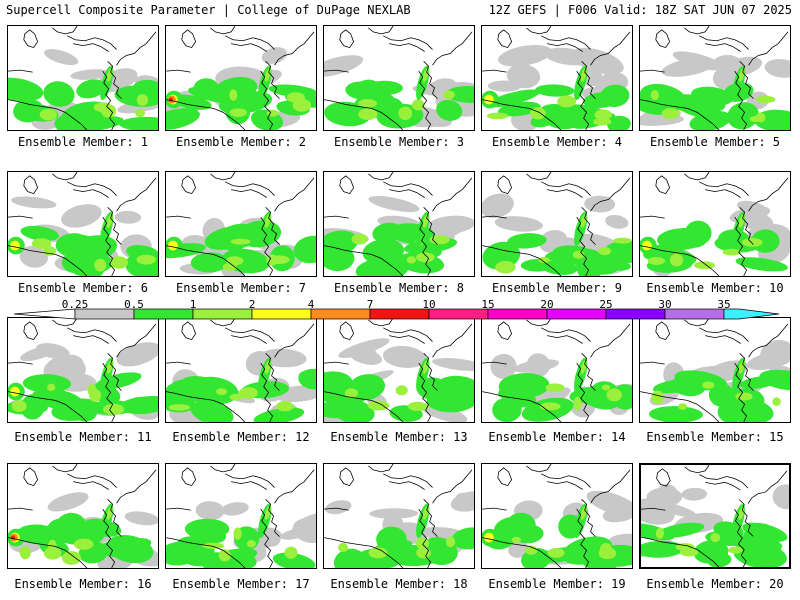 The height and width of the screenshot is (600, 800). What do you see at coordinates (241, 142) in the screenshot?
I see `ensemble-member-label: Ensemble Member: 2` at bounding box center [241, 142].